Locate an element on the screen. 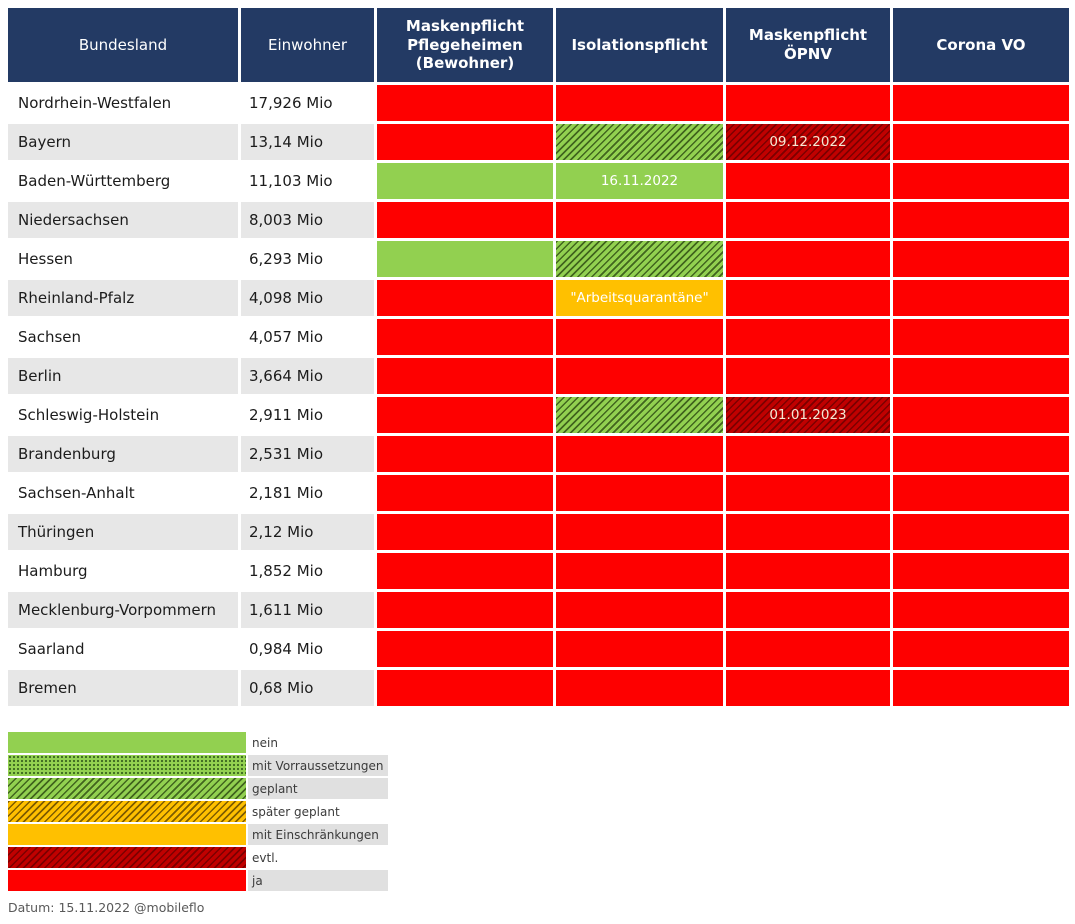  legend-label: mit Vorraussetzungen is located at coordinates (318, 765).